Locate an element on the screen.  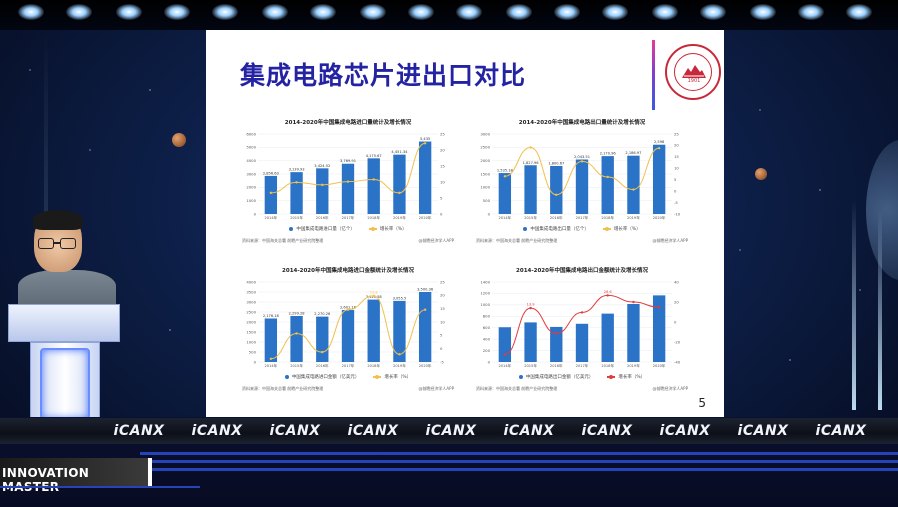
y-tick-label-right: -5 is located at coordinates (676, 202).